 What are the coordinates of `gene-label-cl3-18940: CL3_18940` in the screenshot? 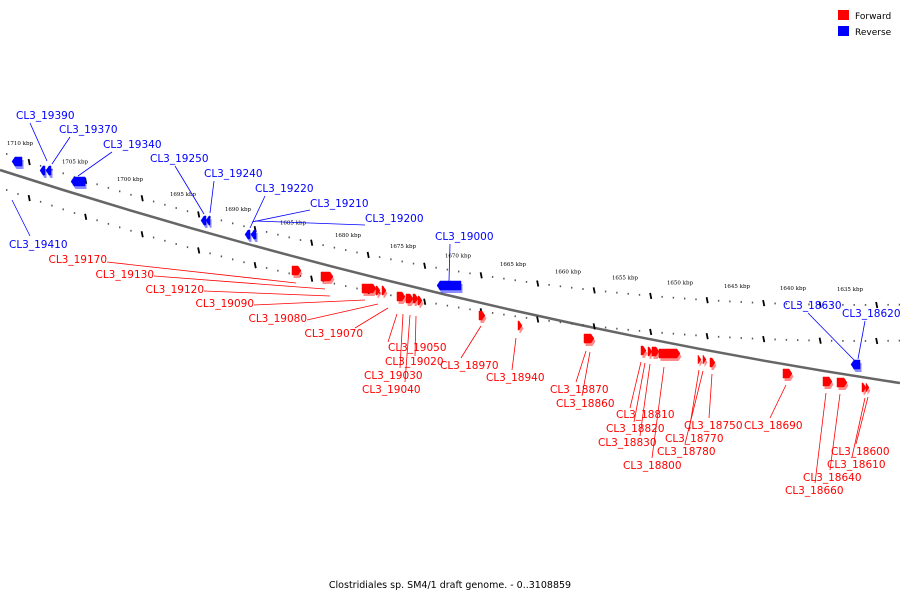 It's located at (515, 378).